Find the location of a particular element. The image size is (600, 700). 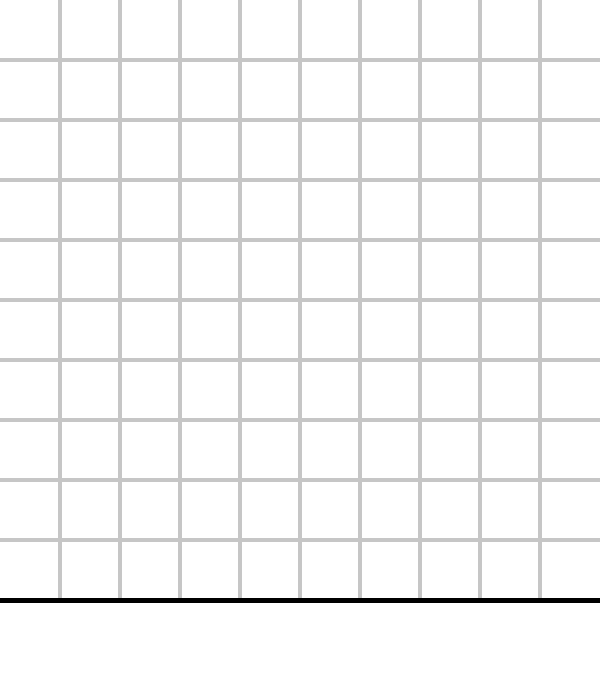

board-baseline is located at coordinates (300, 600).